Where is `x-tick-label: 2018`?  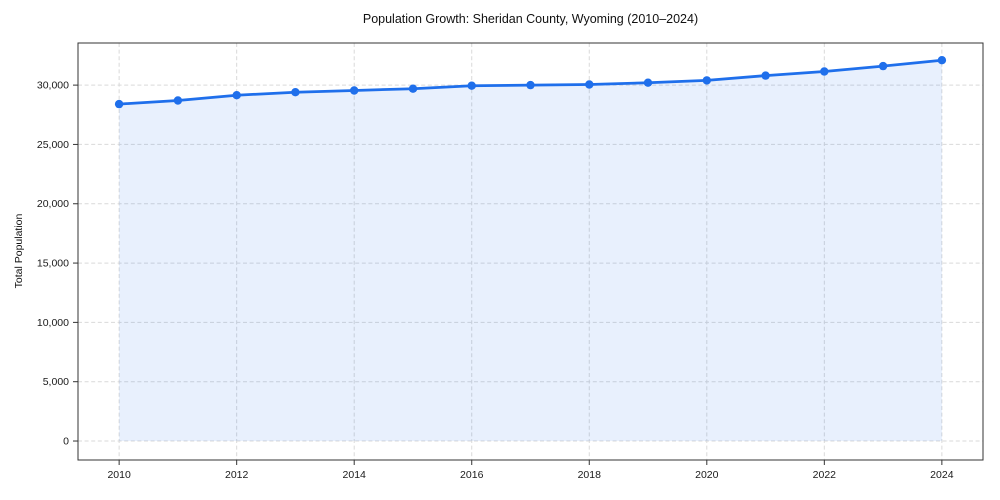 x-tick-label: 2018 is located at coordinates (590, 475).